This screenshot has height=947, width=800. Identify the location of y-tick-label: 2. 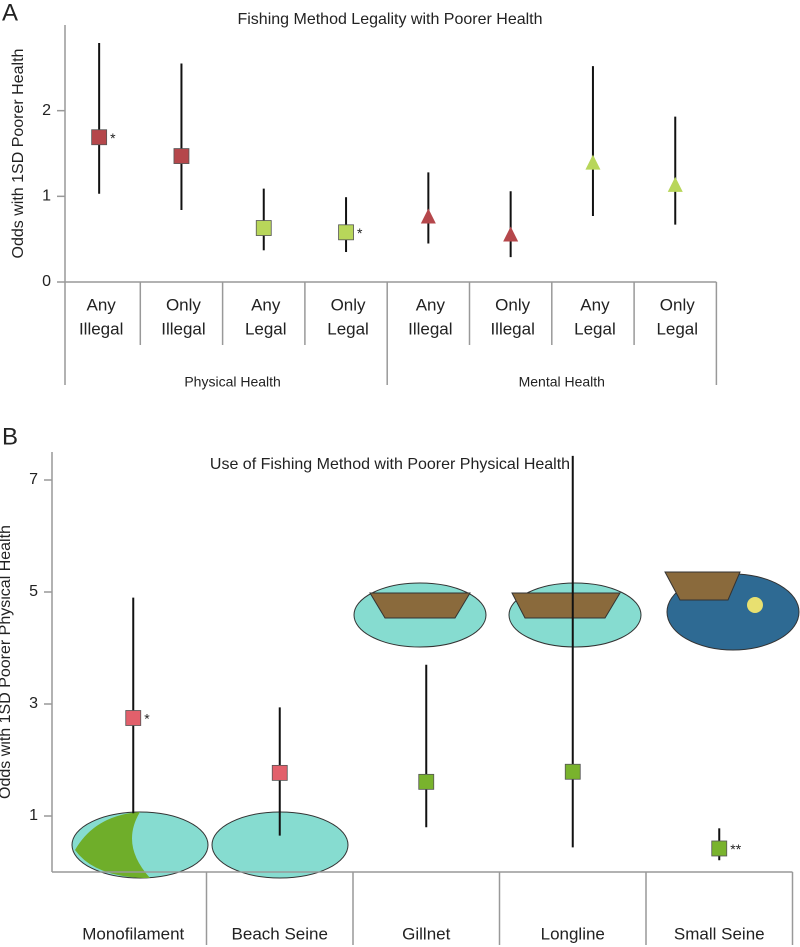
(46, 110).